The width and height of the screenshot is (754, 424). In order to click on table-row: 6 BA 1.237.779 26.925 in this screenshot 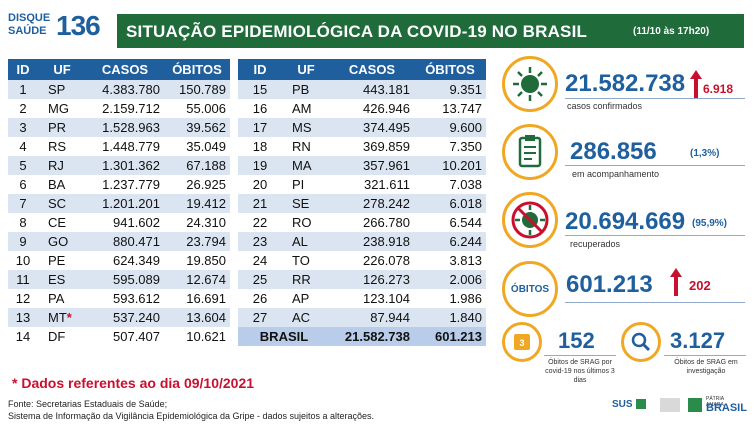, I will do `click(119, 184)`.